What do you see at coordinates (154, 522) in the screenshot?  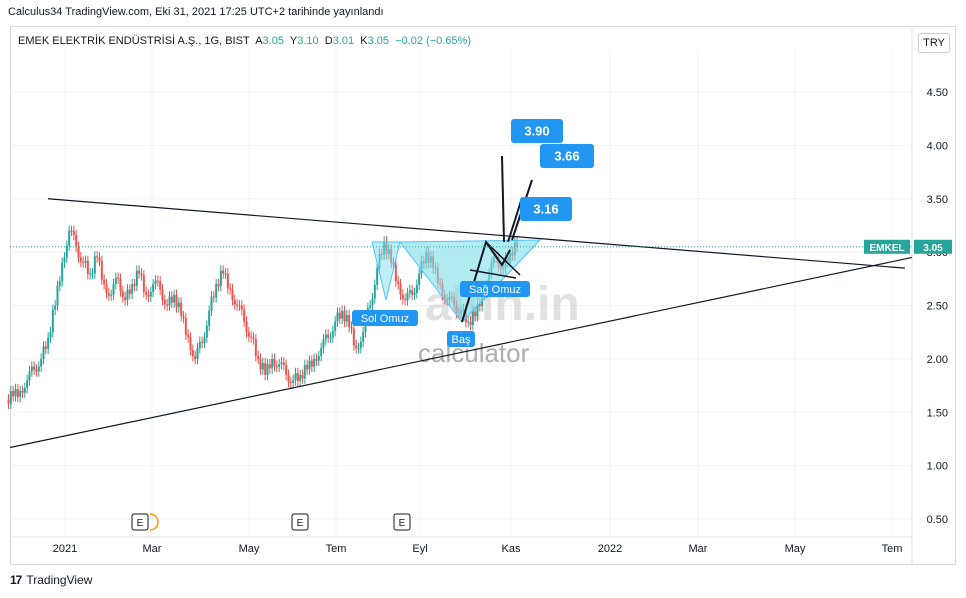 I see `earnings-upcoming-icon` at bounding box center [154, 522].